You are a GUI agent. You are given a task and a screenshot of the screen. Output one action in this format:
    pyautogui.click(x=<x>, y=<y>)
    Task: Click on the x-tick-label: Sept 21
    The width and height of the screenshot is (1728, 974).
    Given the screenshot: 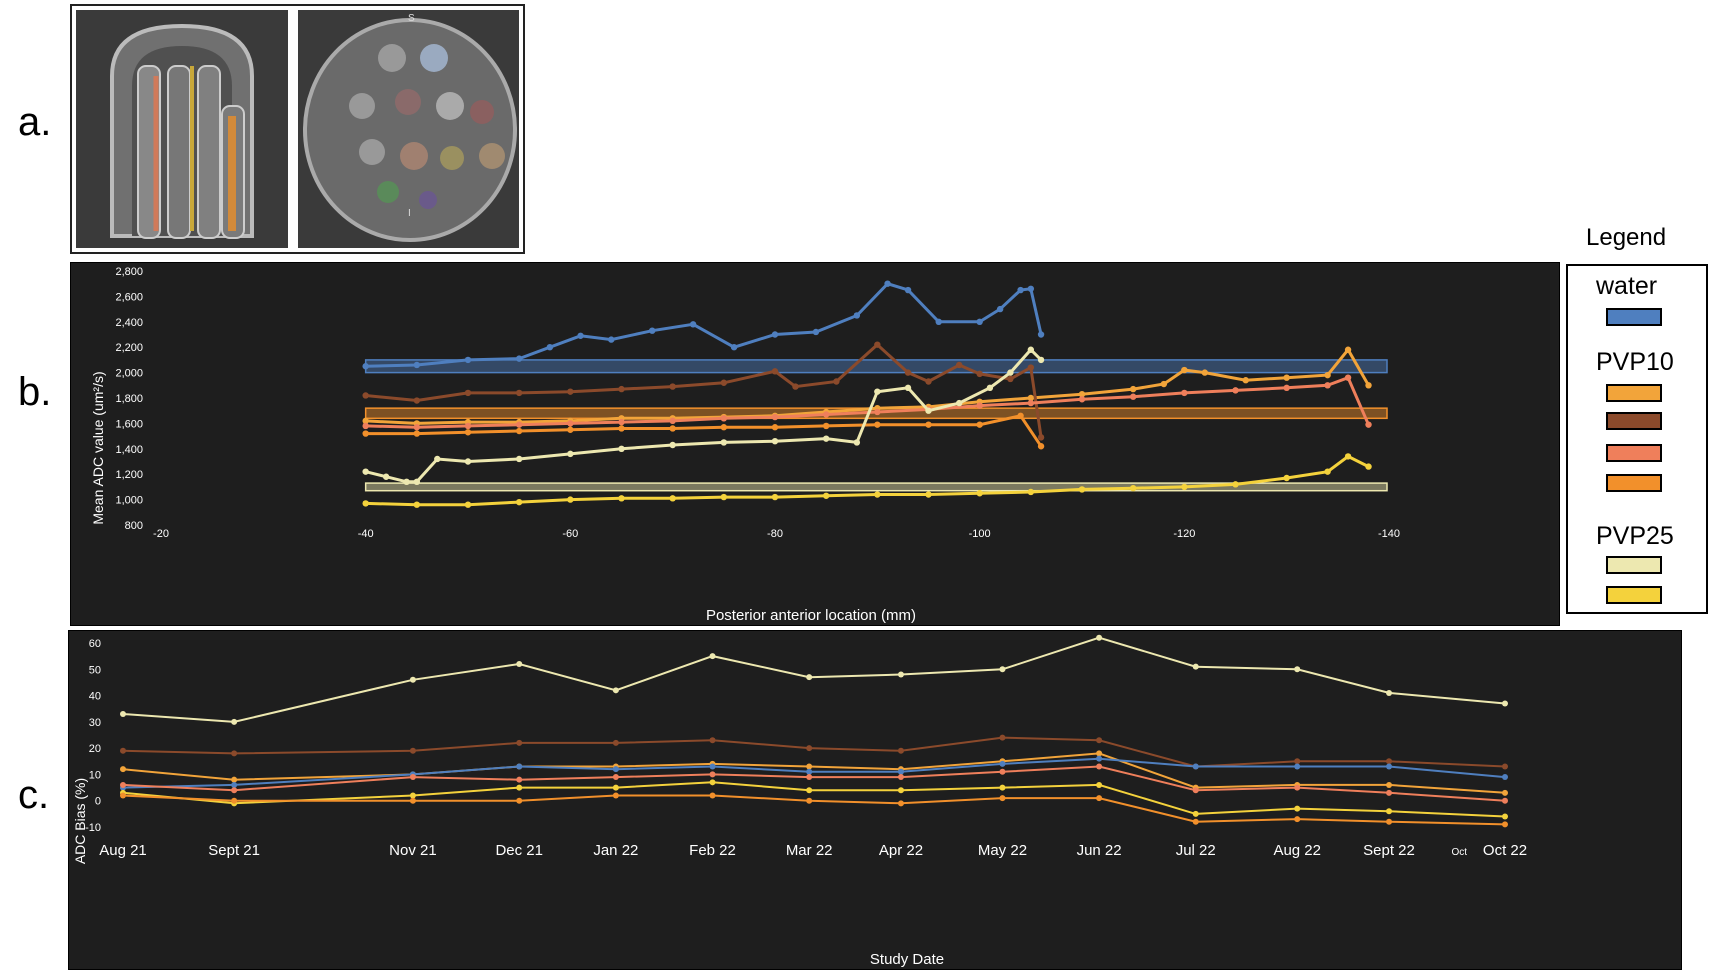 What is the action you would take?
    pyautogui.click(x=234, y=850)
    